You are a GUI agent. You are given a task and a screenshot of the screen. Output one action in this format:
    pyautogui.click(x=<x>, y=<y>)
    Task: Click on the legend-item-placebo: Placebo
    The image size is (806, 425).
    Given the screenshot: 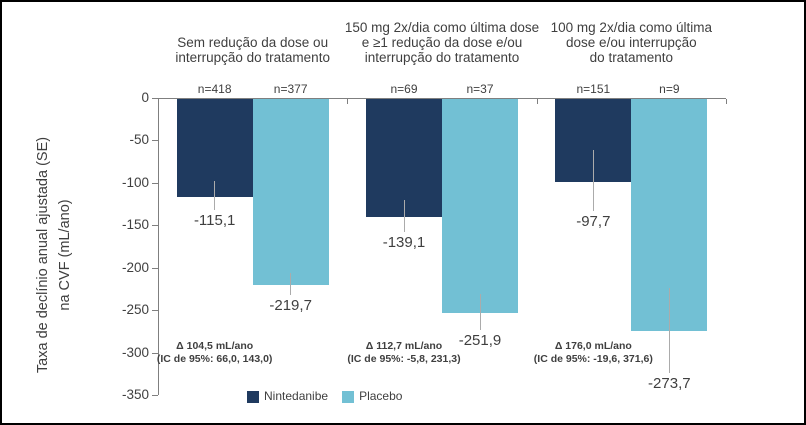 What is the action you would take?
    pyautogui.click(x=372, y=396)
    